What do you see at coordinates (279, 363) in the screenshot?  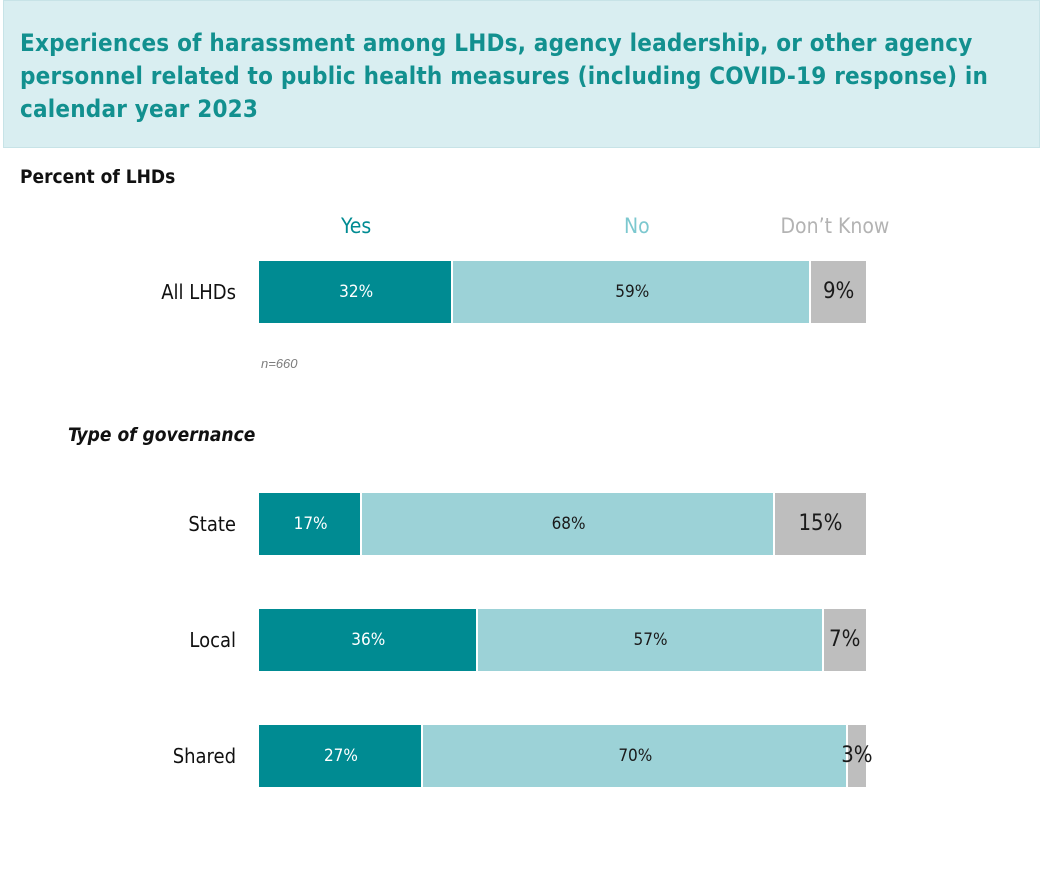 I see `sample-size-note: n=660` at bounding box center [279, 363].